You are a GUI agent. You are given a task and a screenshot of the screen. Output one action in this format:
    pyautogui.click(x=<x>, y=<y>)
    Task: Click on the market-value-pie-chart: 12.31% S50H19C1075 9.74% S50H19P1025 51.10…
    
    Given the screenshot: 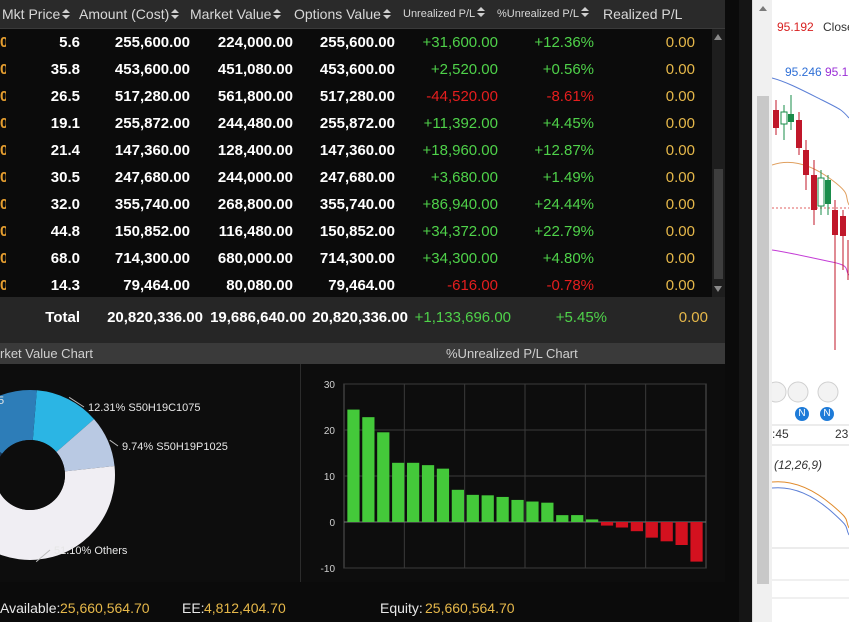 What is the action you would take?
    pyautogui.click(x=114, y=476)
    